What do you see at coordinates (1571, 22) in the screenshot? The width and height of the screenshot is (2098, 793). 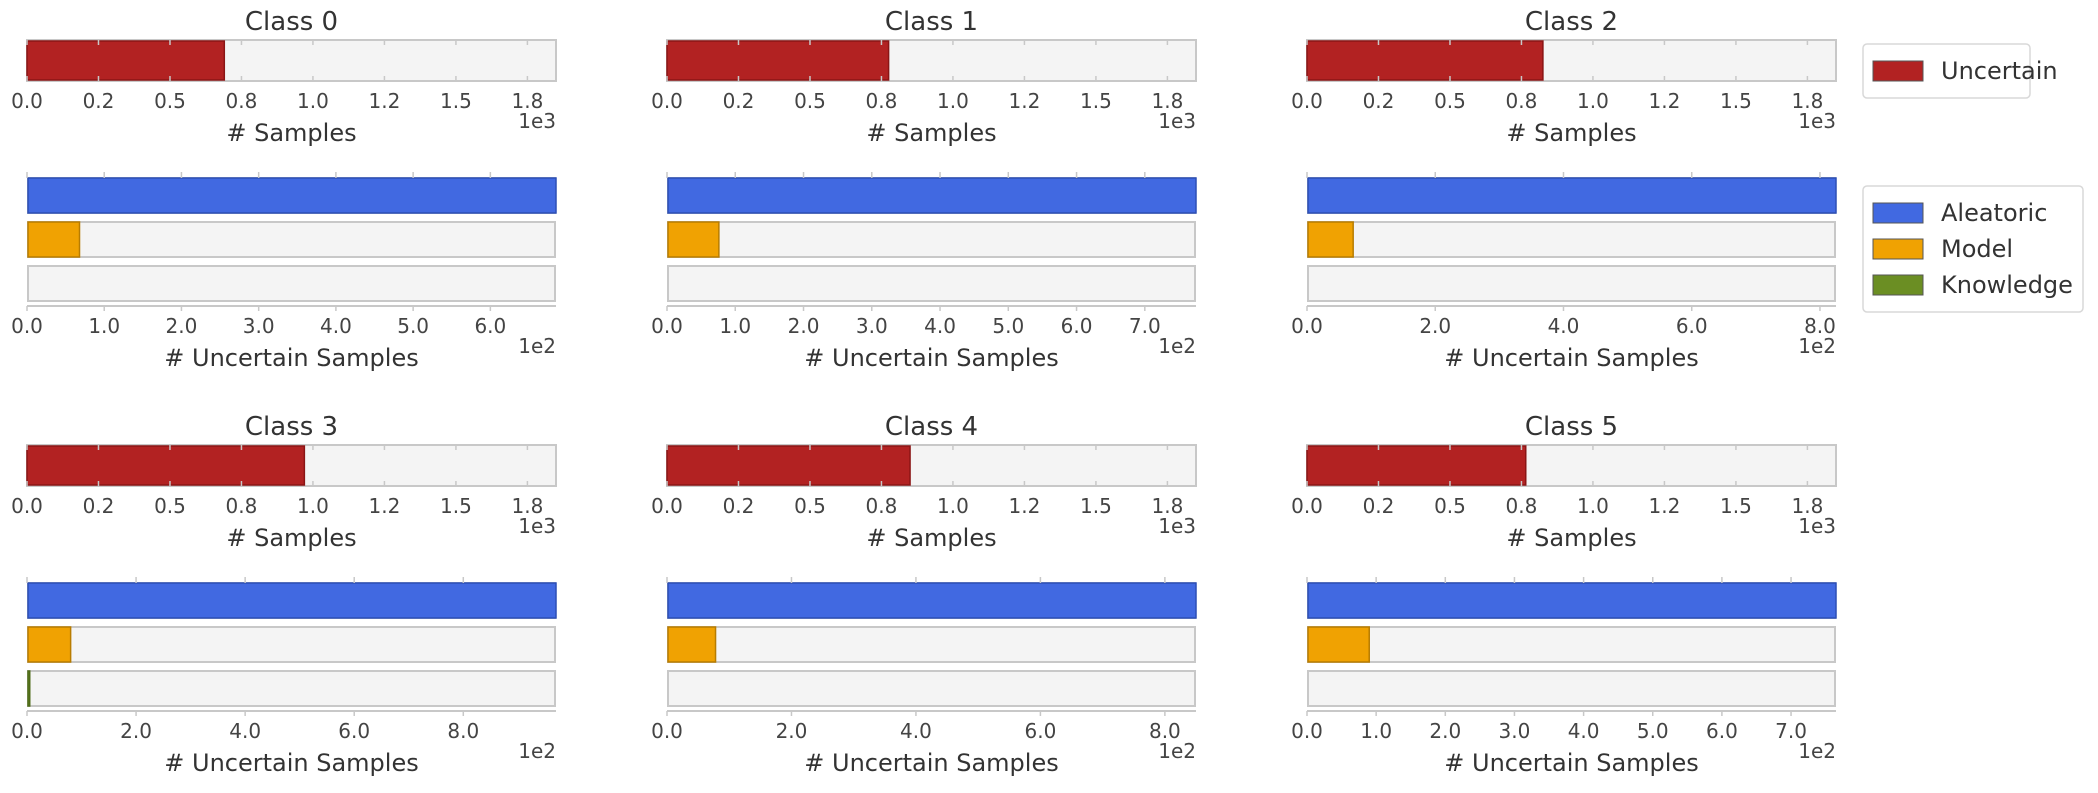 I see `subplot-title: Class 2` at bounding box center [1571, 22].